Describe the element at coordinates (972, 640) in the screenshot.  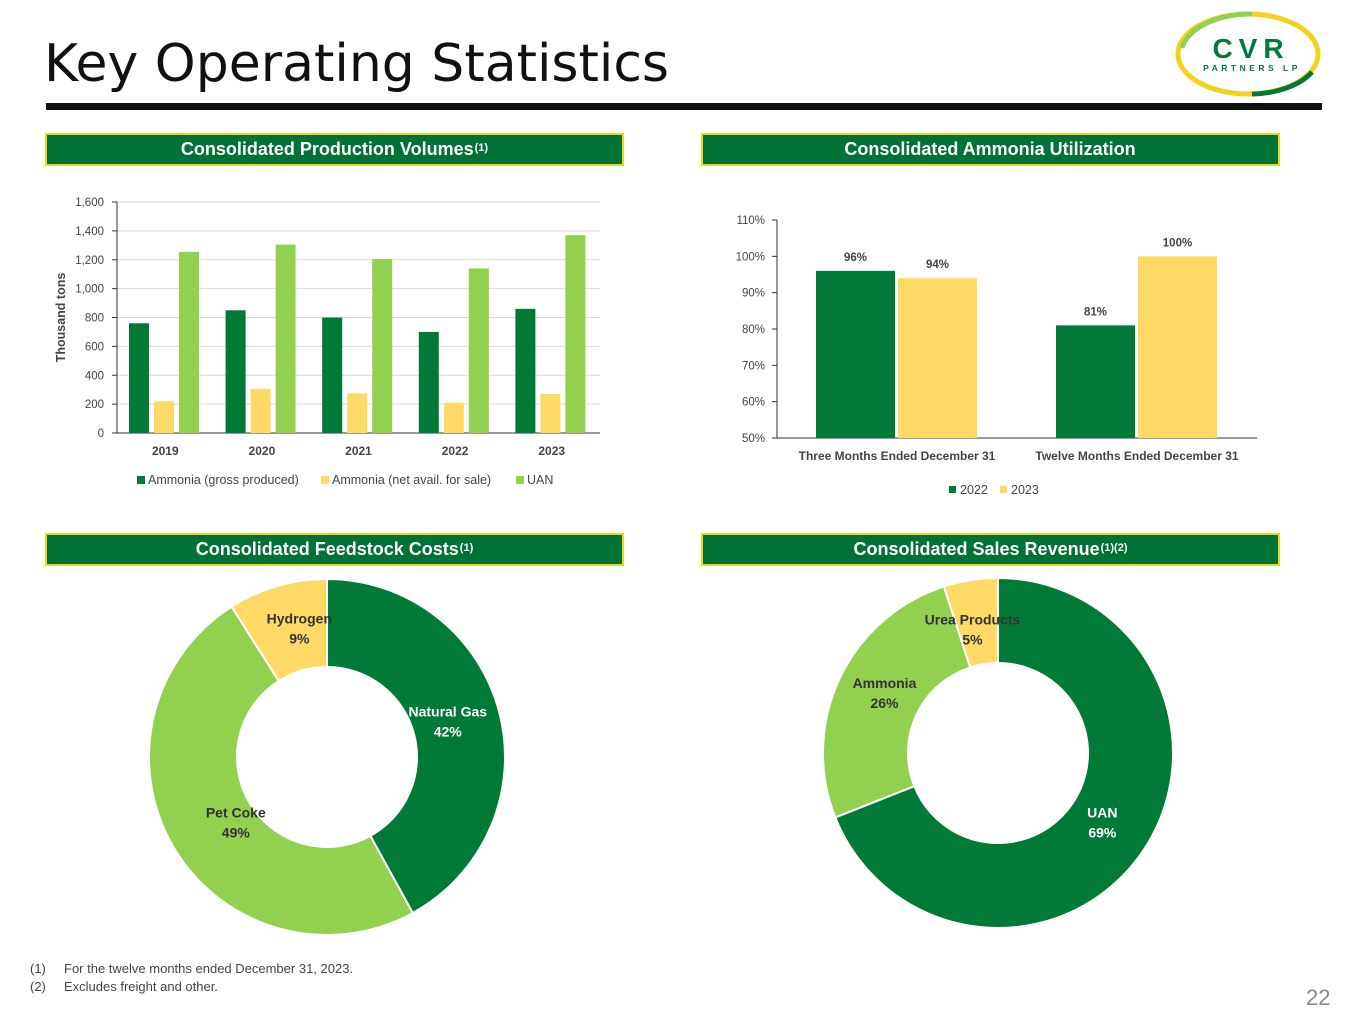
I see `slice-percent: 5%` at that location.